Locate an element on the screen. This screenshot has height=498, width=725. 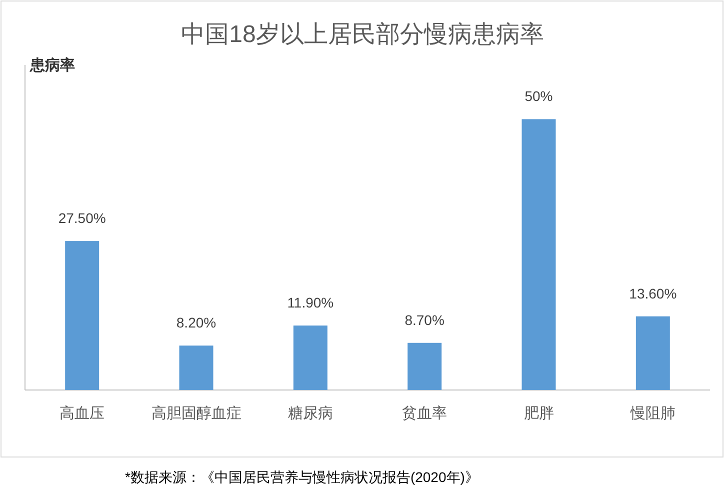
data-label: 11.90% is located at coordinates (310, 302).